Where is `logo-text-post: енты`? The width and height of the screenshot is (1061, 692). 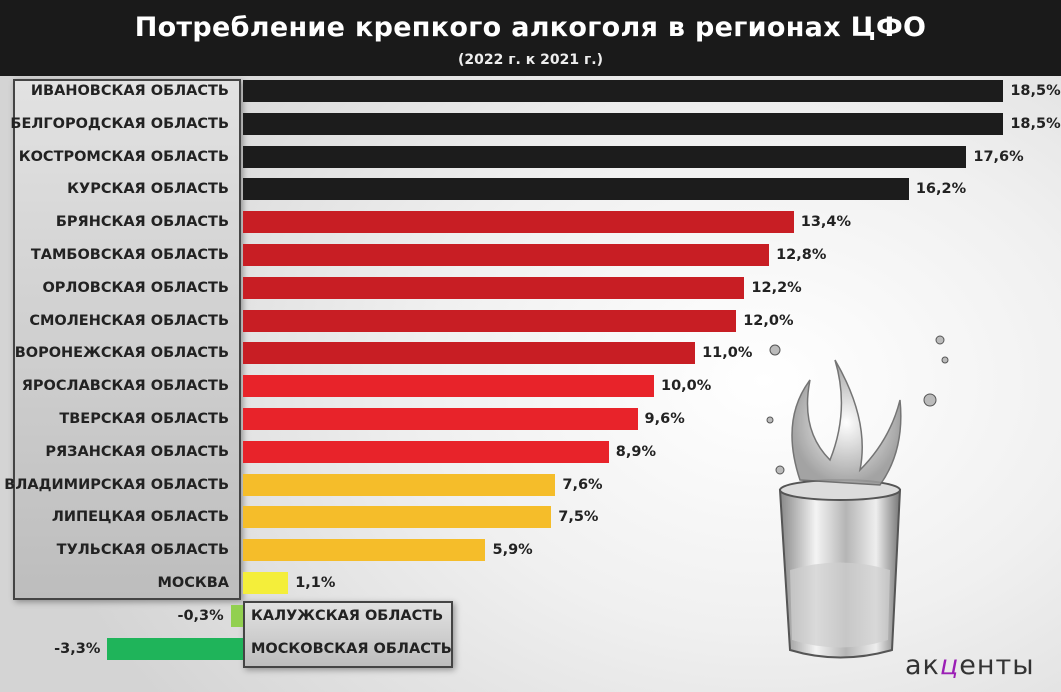 logo-text-post: енты is located at coordinates (997, 665).